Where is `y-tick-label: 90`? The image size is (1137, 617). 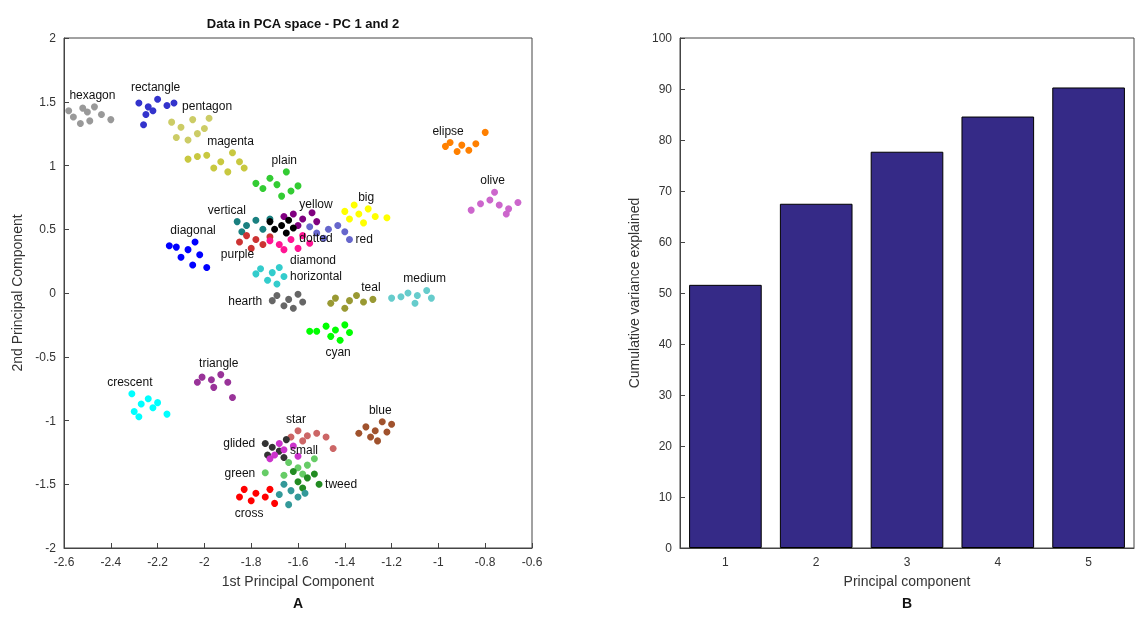 y-tick-label: 90 is located at coordinates (665, 89).